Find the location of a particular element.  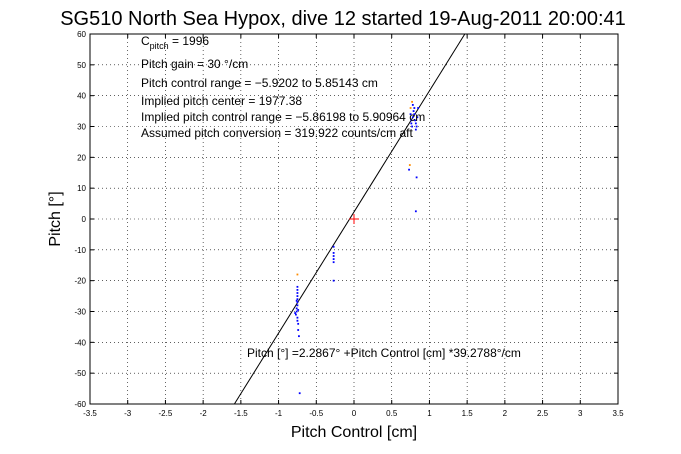

x-tick-label: 1 is located at coordinates (429, 413).